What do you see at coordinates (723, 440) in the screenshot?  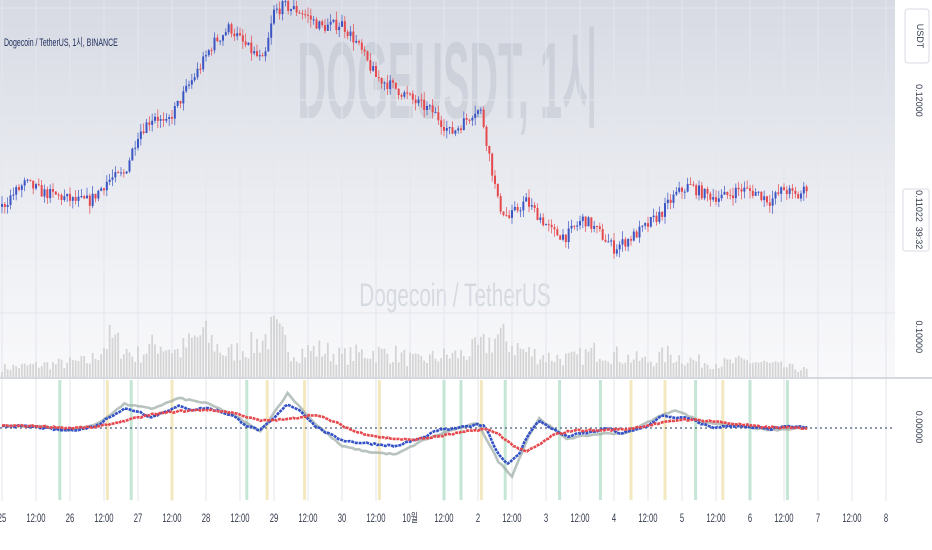 I see `signal-band-yellow` at bounding box center [723, 440].